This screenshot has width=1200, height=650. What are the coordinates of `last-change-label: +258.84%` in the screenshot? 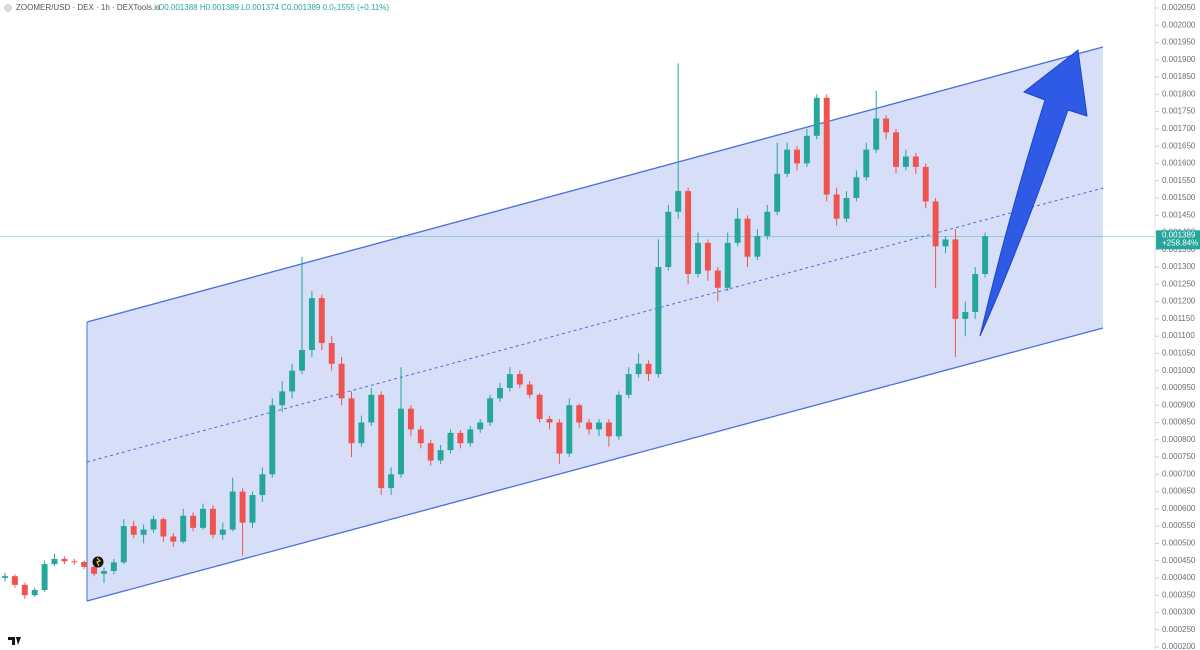 It's located at (1180, 242).